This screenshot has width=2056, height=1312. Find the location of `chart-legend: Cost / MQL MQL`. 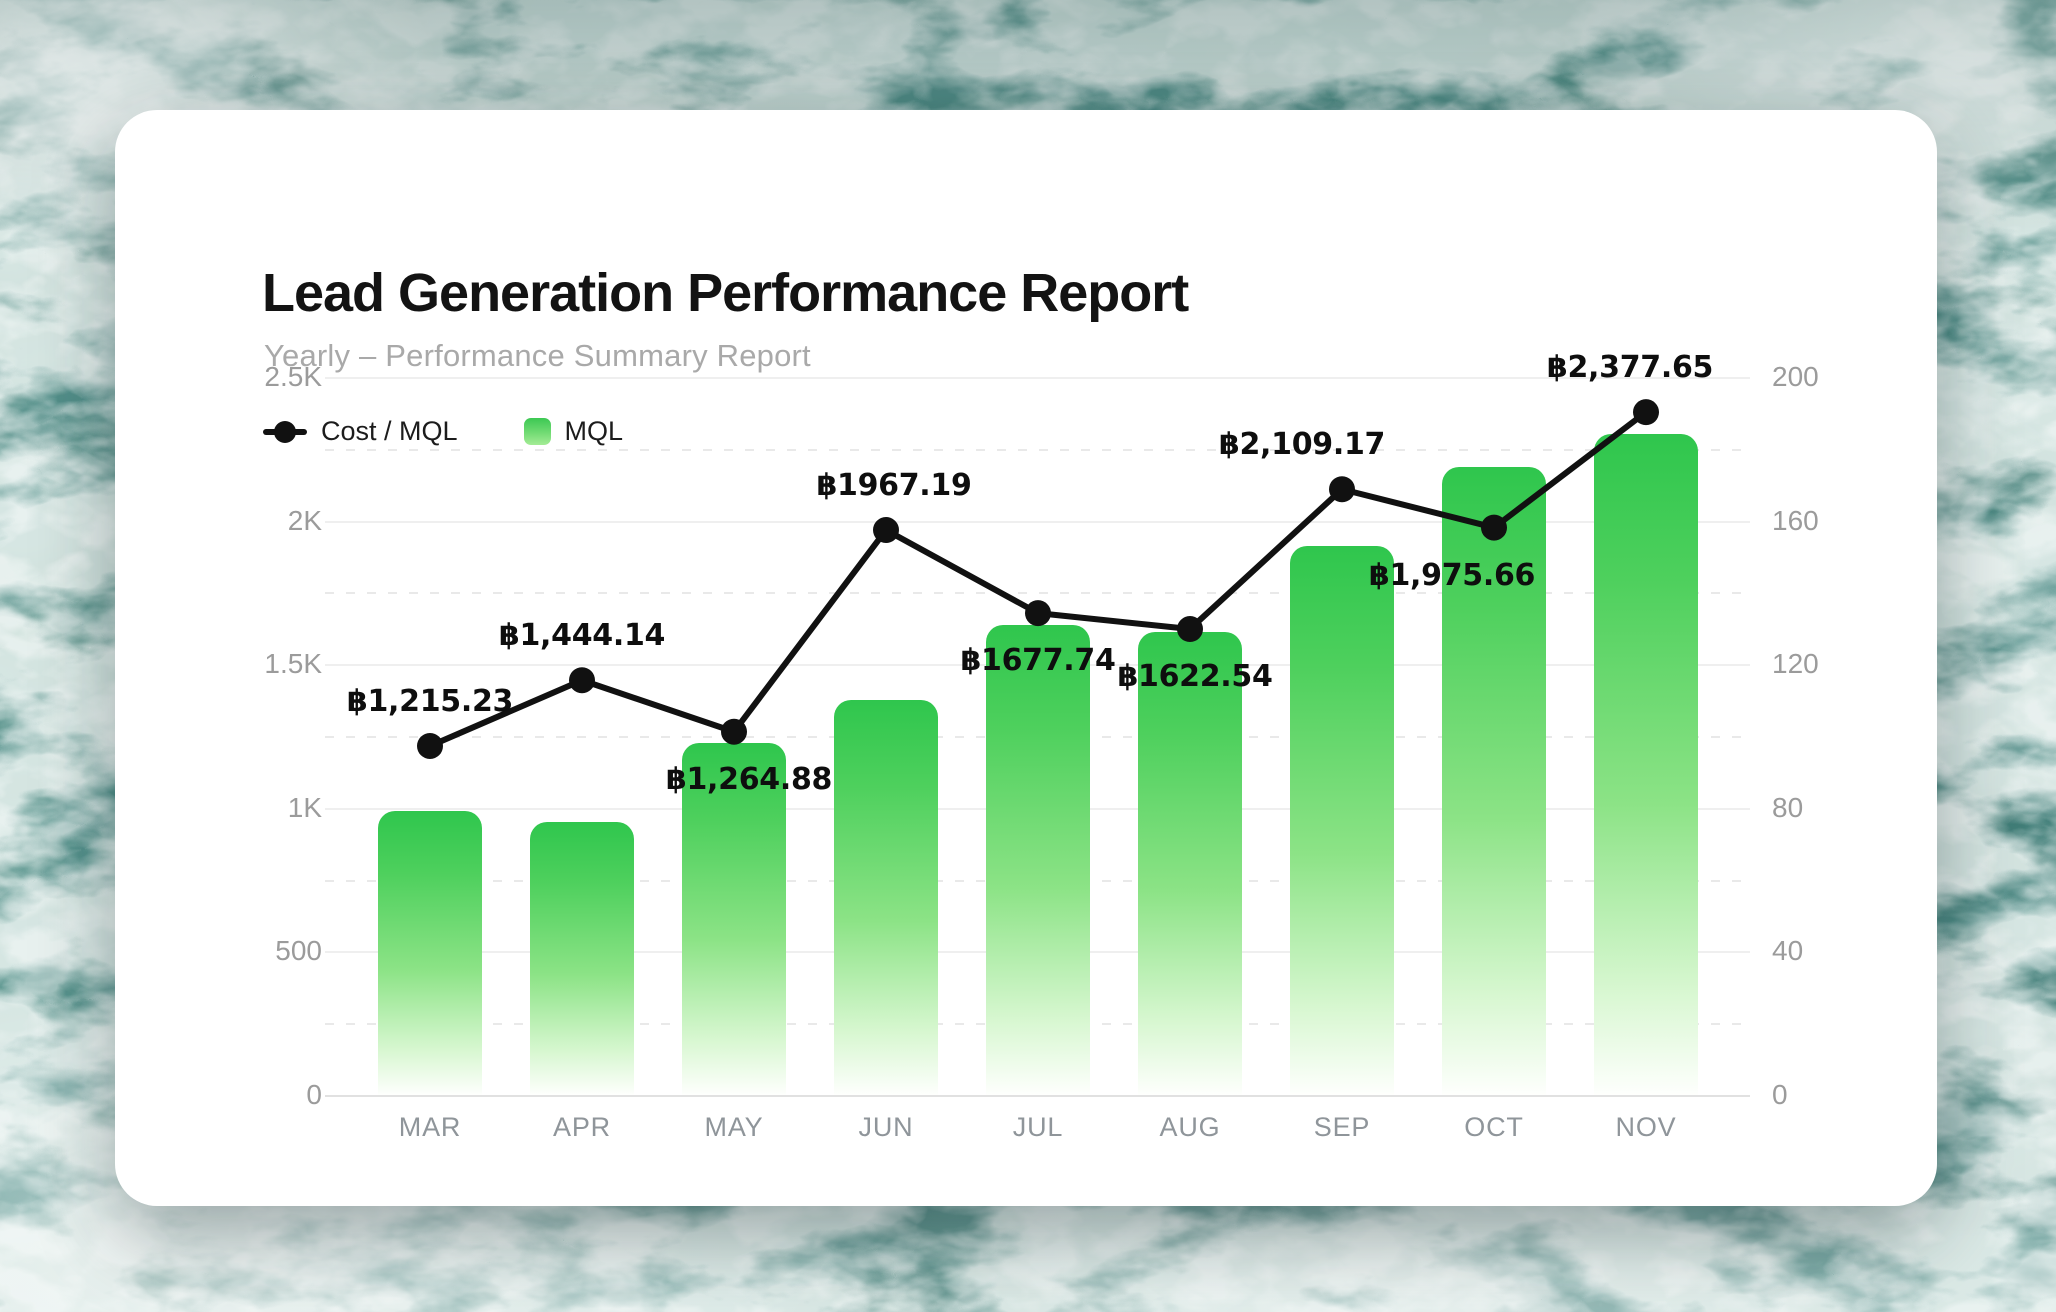

chart-legend: Cost / MQL MQL is located at coordinates (443, 431).